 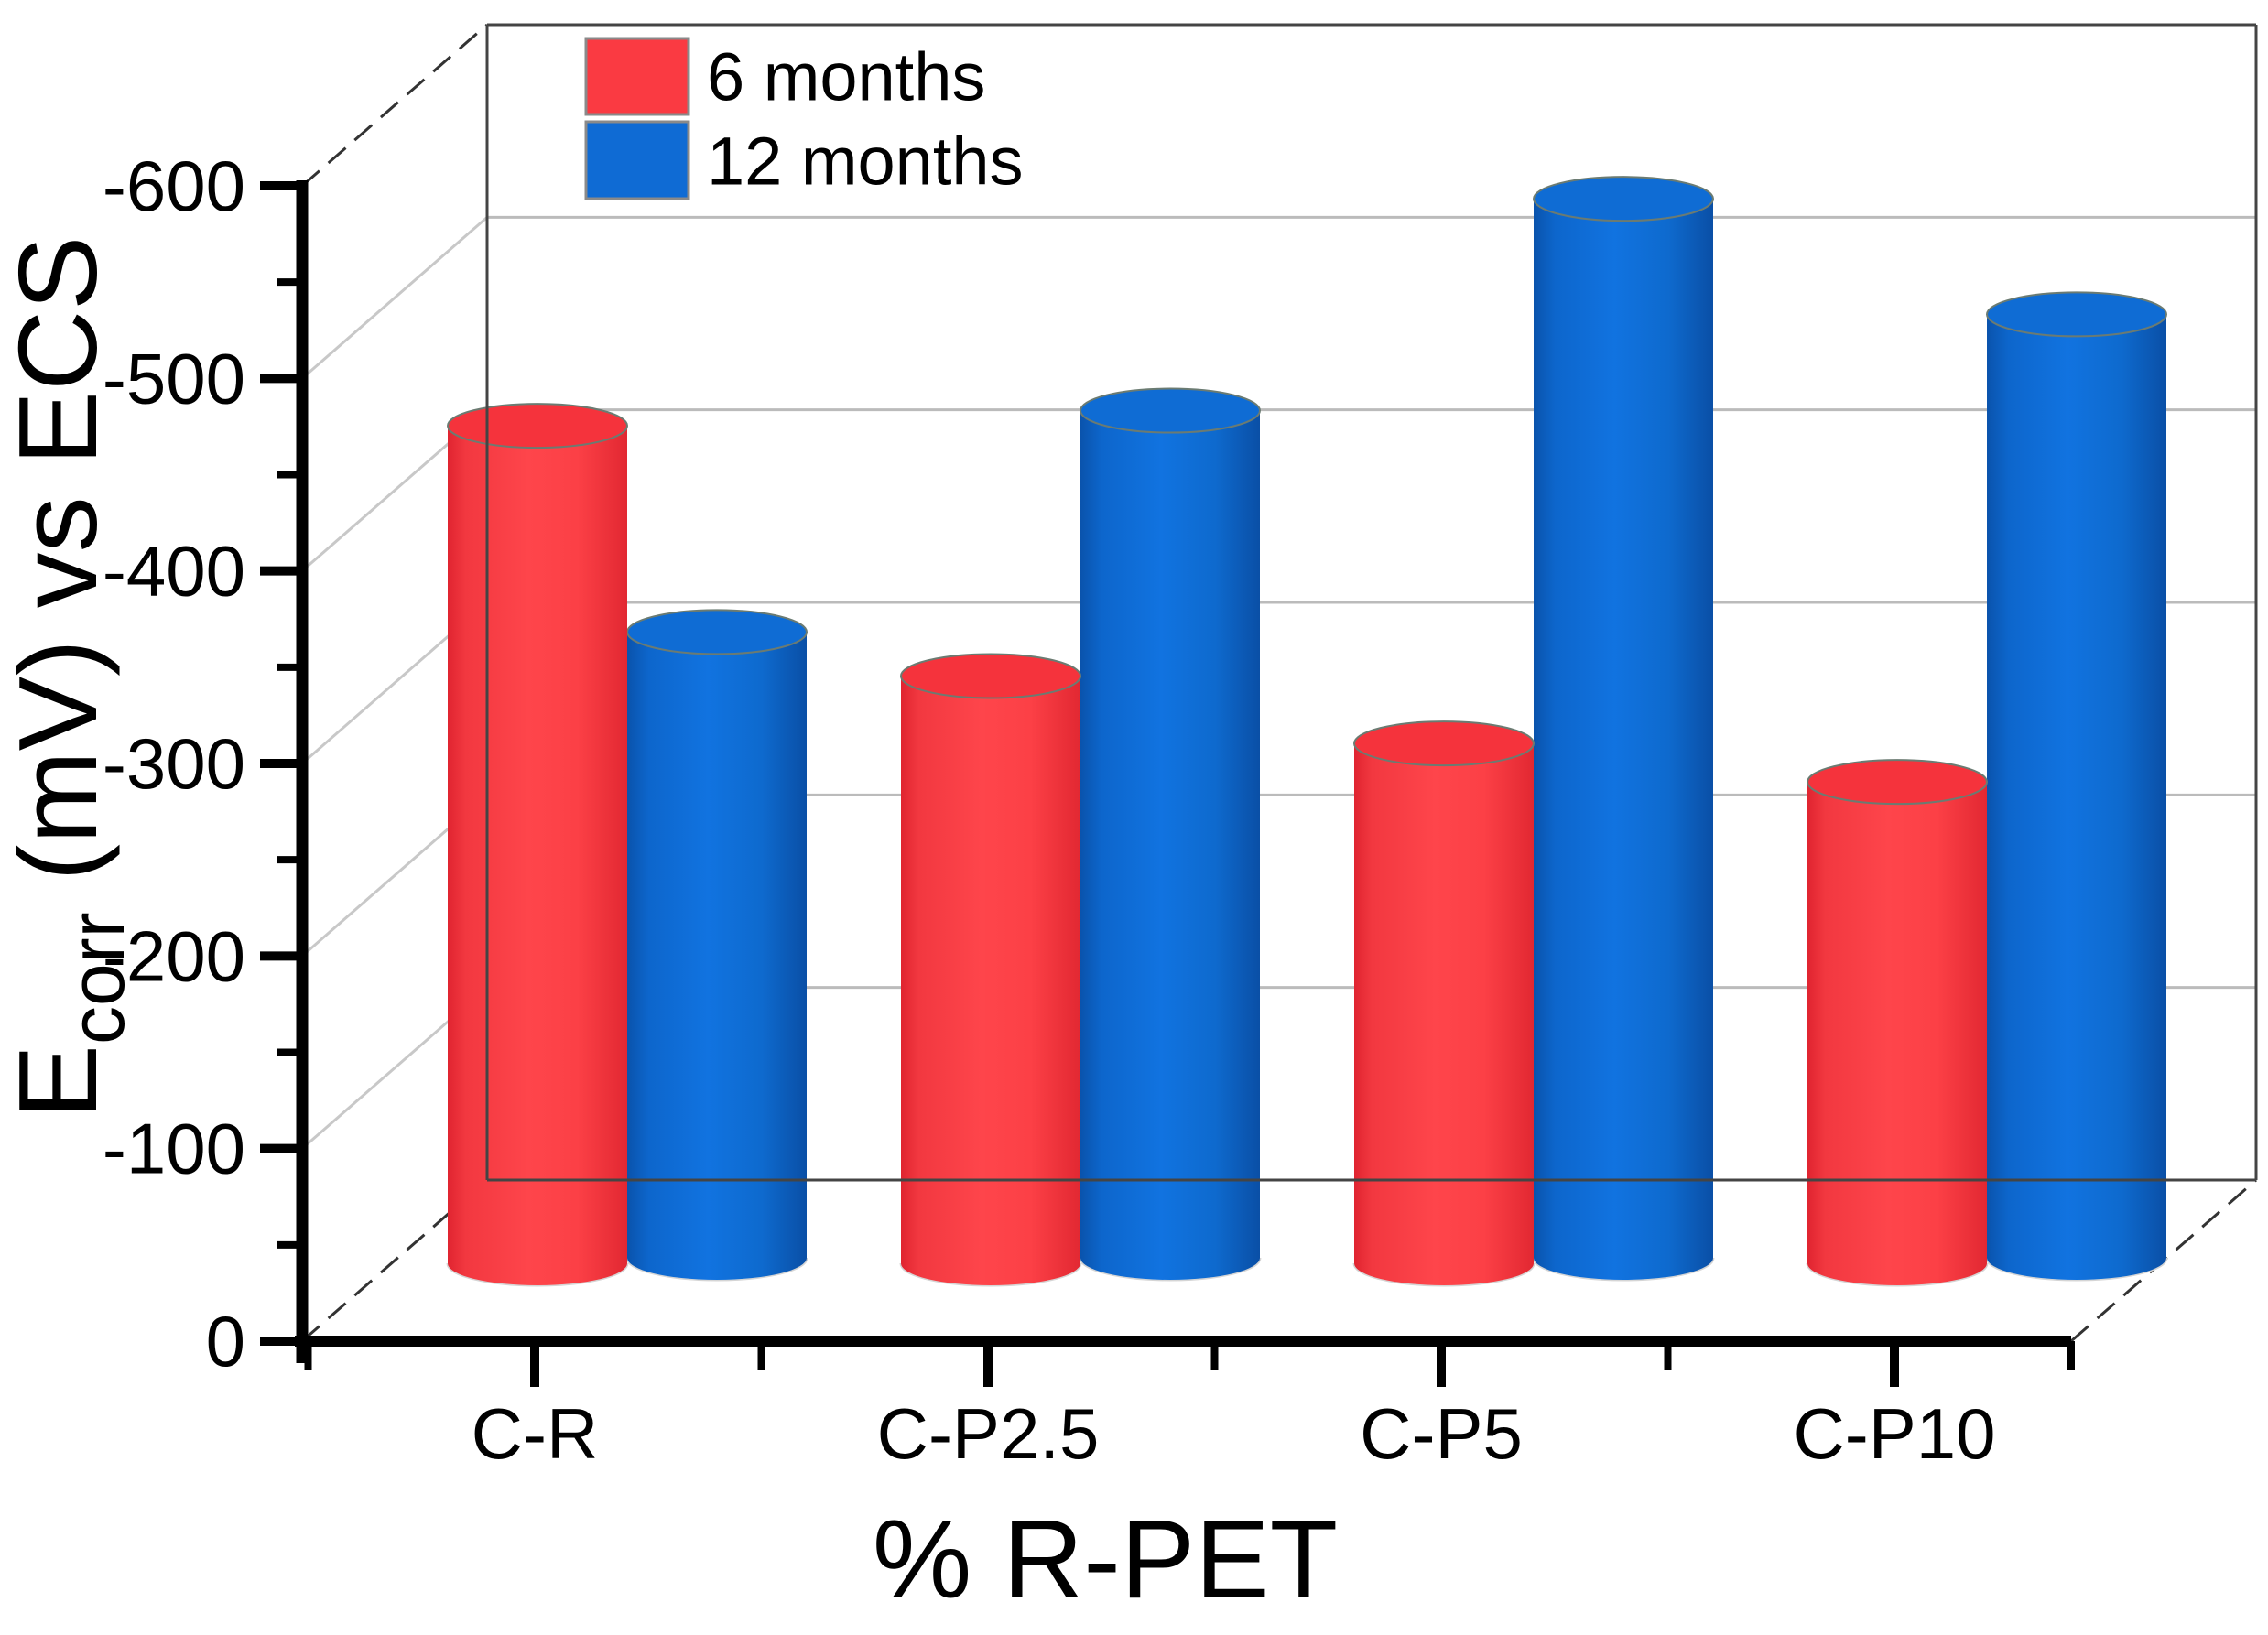 What do you see at coordinates (989, 1434) in the screenshot?
I see `x-tick-label-C-P2.5: C-P2.5` at bounding box center [989, 1434].